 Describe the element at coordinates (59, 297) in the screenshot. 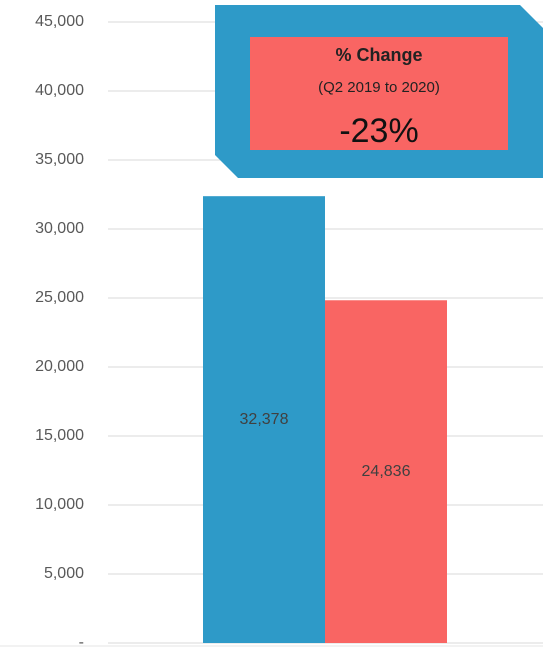

I see `y-tick-label: 25,000` at that location.